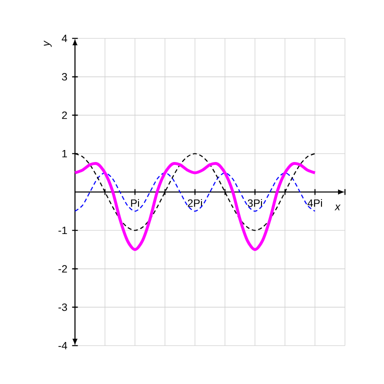  Describe the element at coordinates (64, 77) in the screenshot. I see `y-tick-label: 3` at that location.